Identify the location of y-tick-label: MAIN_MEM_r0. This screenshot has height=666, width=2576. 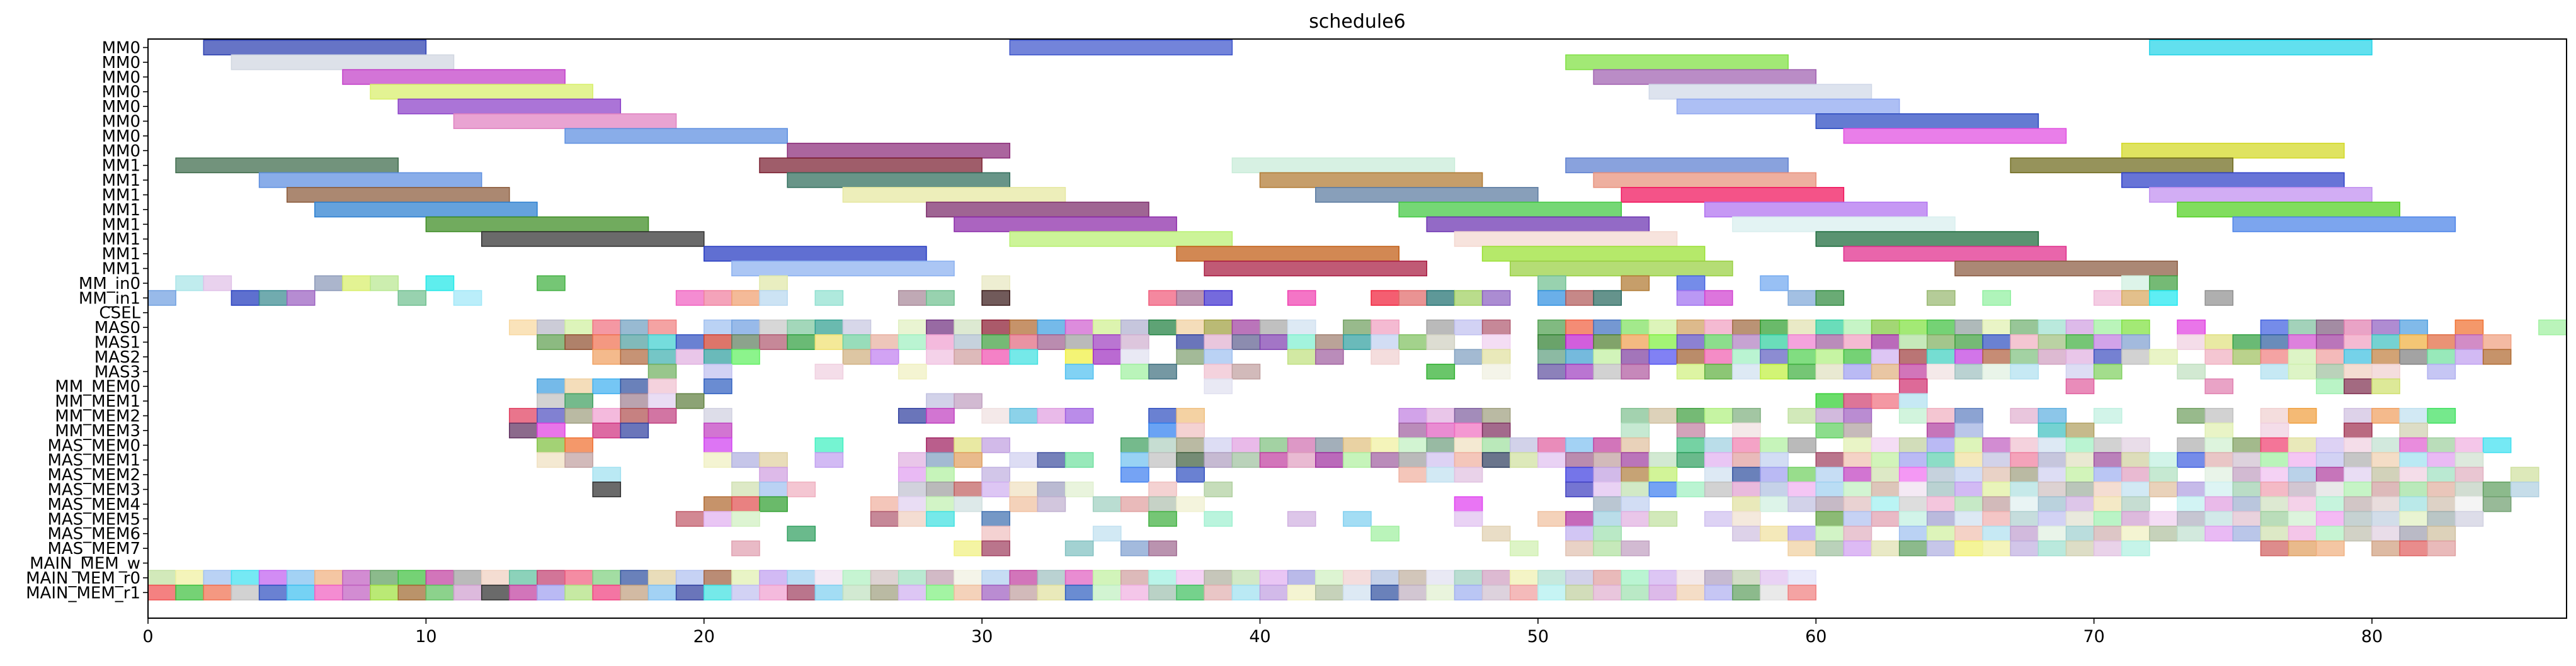
(83, 578).